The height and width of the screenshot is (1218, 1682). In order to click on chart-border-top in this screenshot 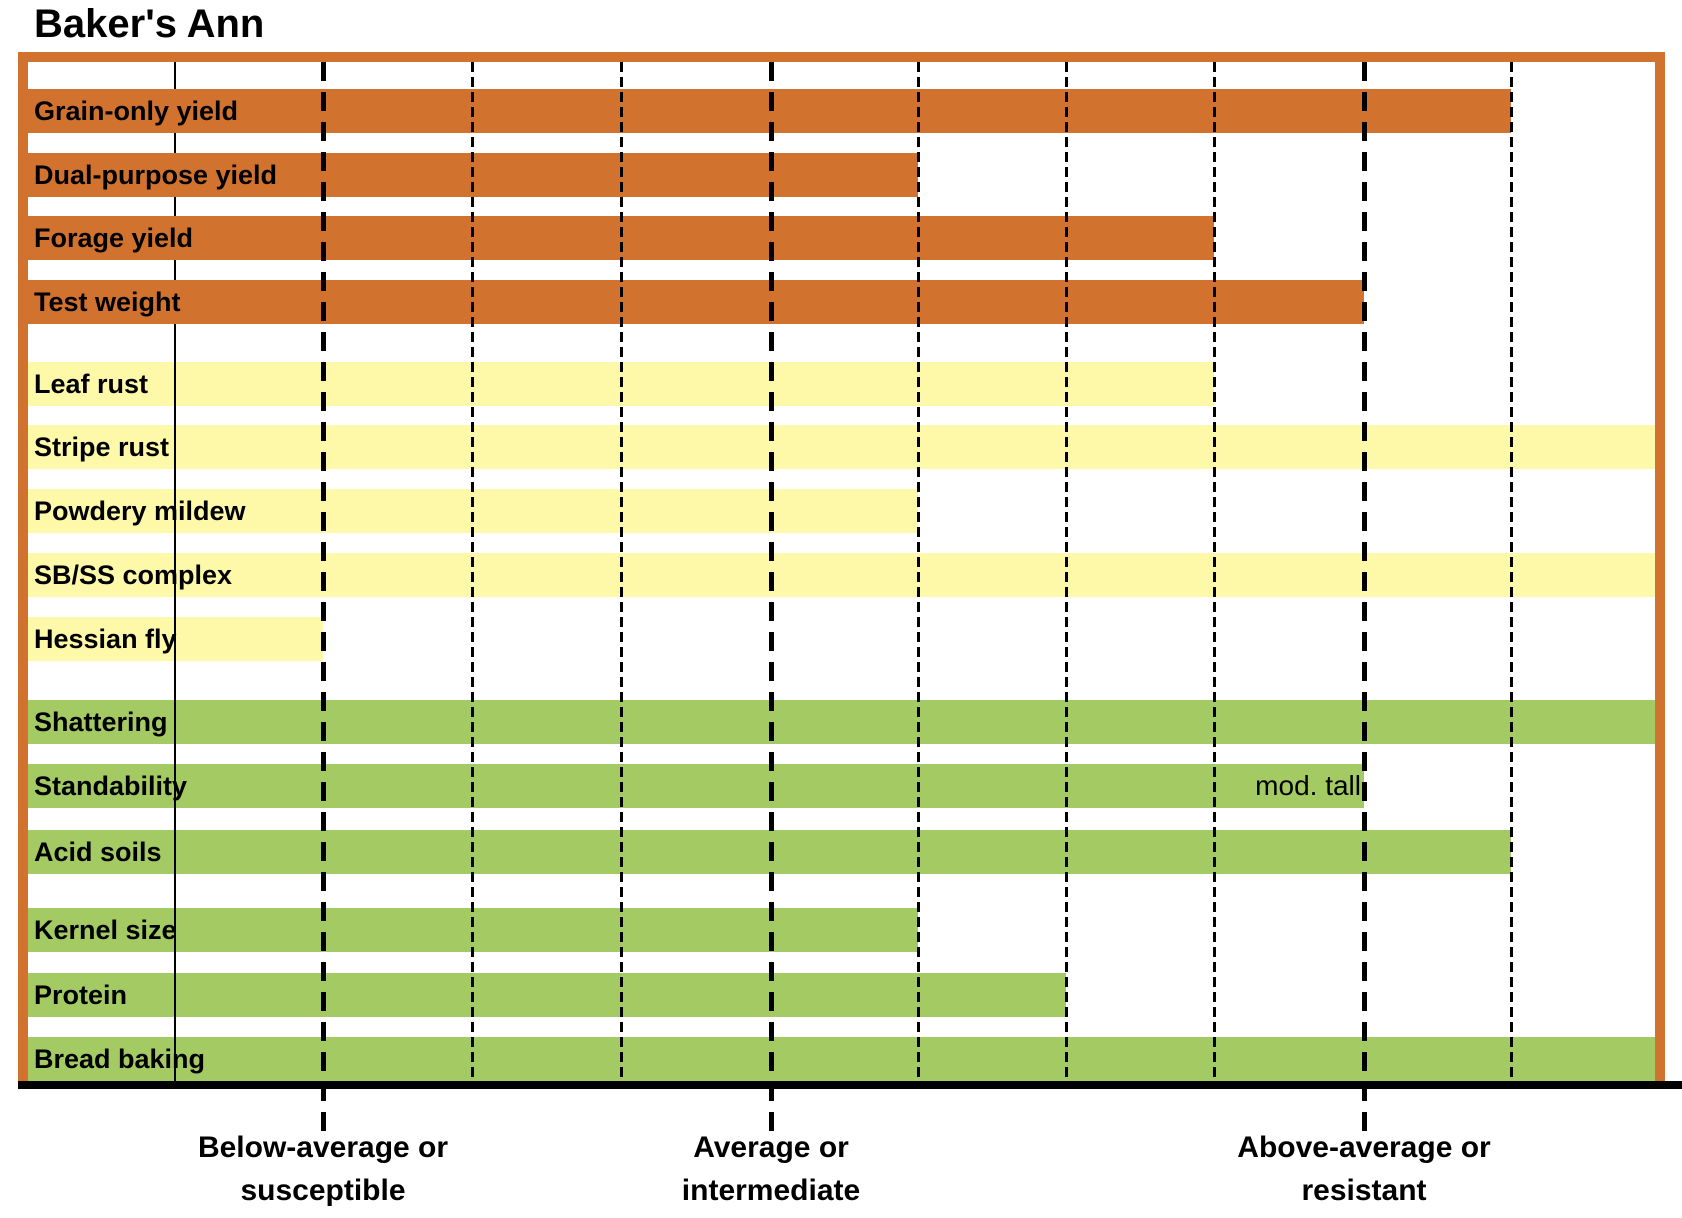, I will do `click(841, 57)`.